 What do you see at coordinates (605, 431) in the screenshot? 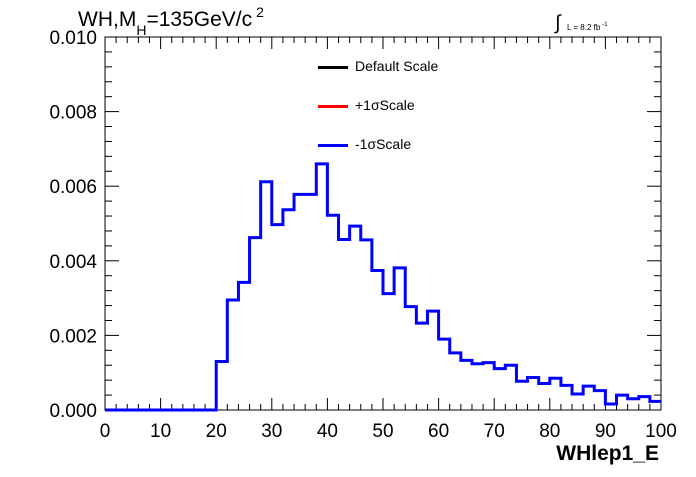
I see `x-tick-label: 90` at bounding box center [605, 431].